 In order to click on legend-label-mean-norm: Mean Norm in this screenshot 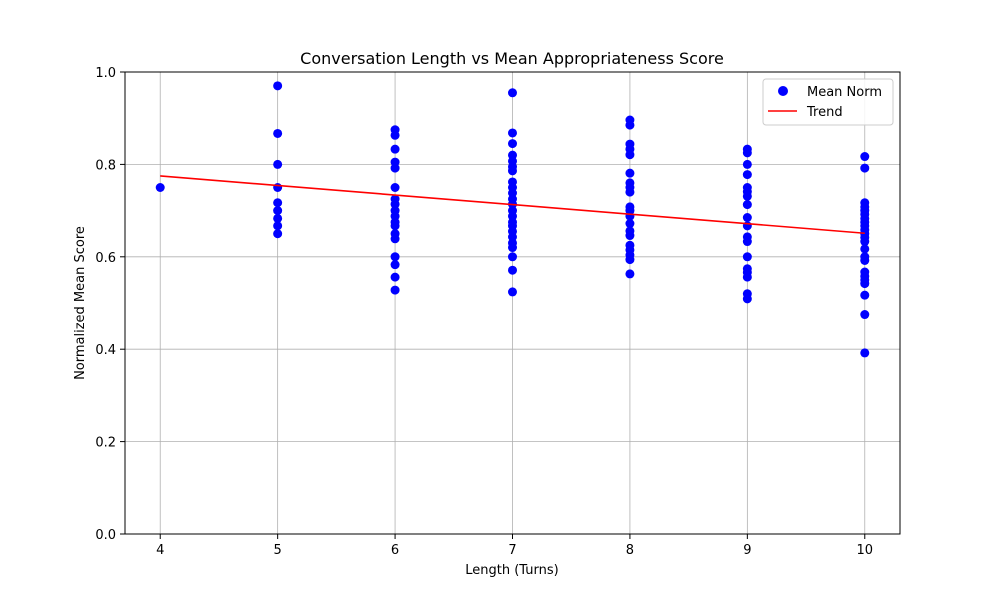, I will do `click(844, 92)`.